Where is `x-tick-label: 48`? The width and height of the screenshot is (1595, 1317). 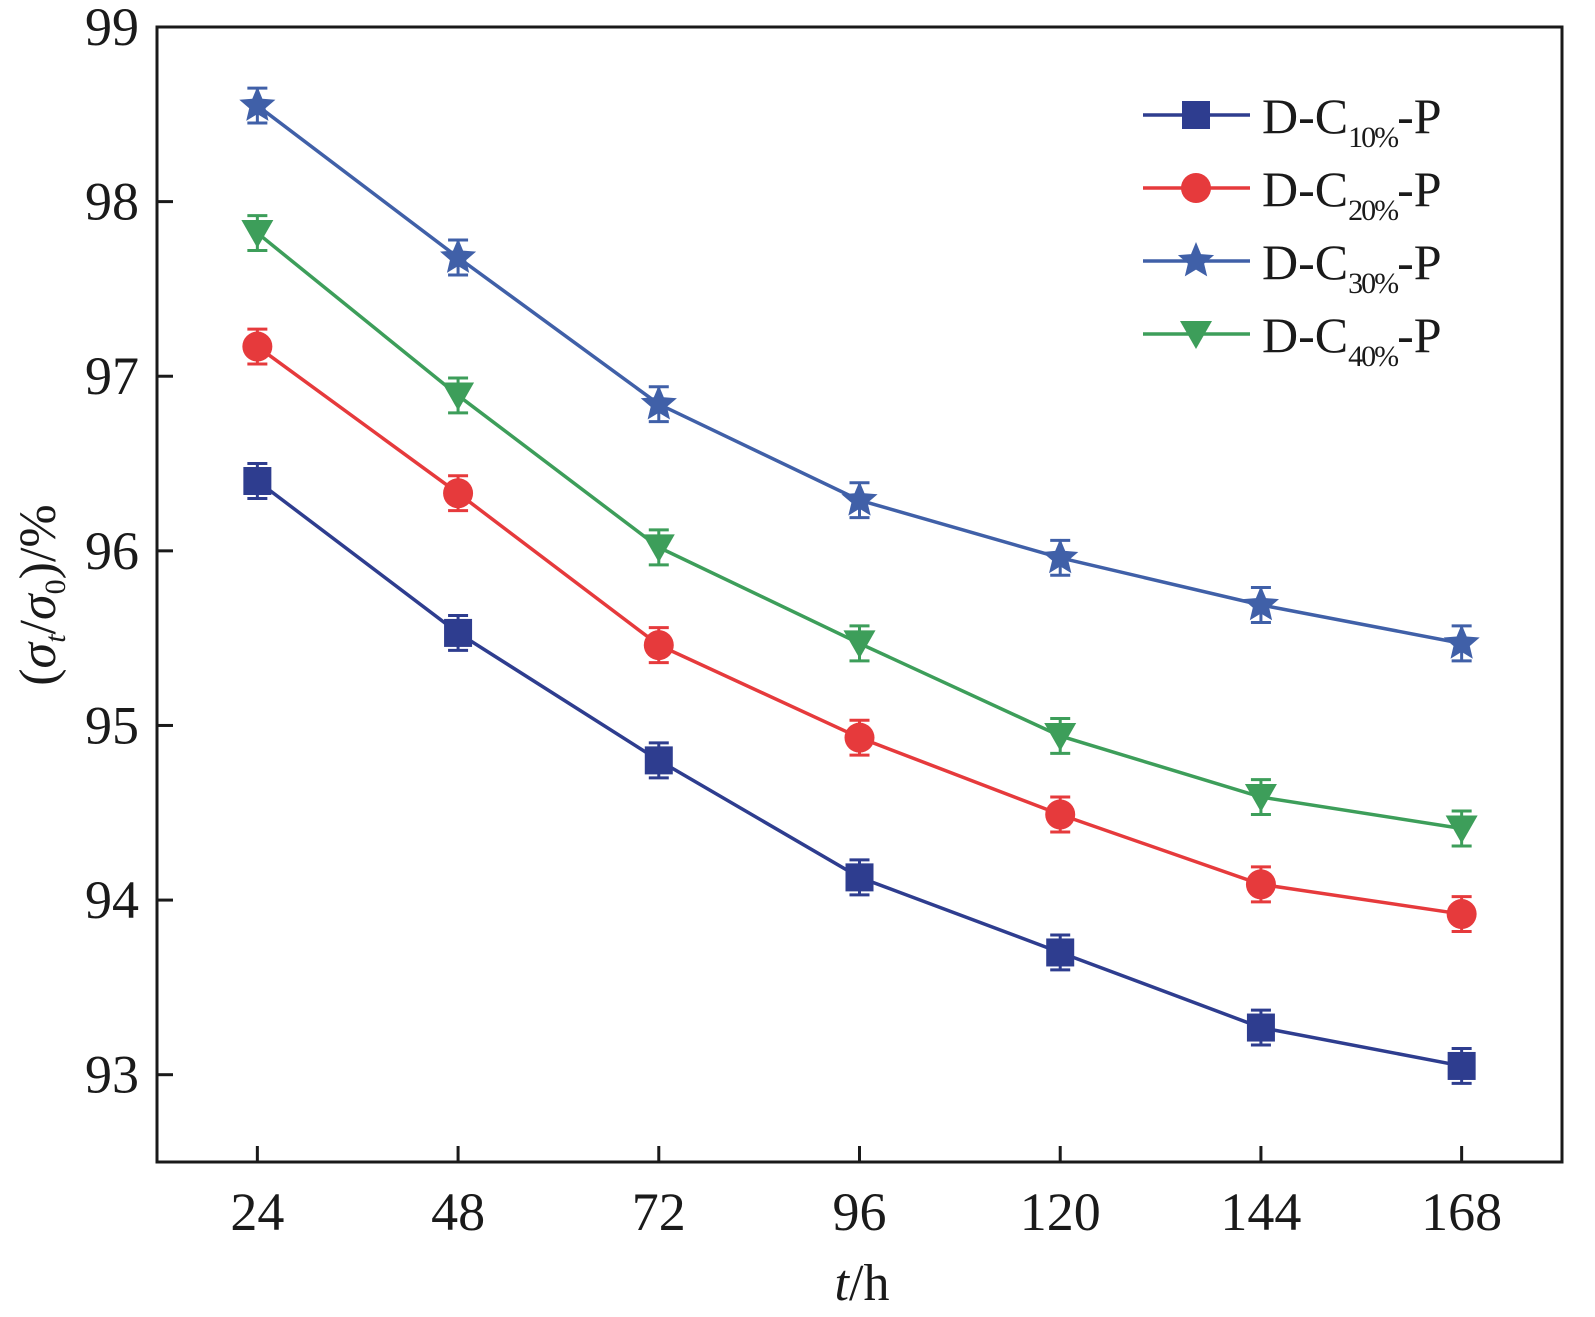 x-tick-label: 48 is located at coordinates (458, 1212).